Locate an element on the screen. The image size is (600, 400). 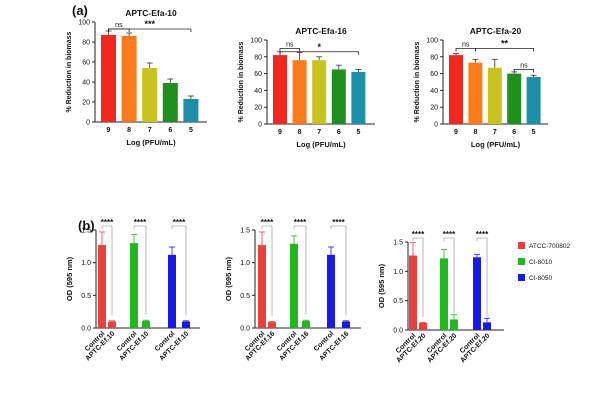
chart-3-x-tick-label: 7 is located at coordinates (495, 132).